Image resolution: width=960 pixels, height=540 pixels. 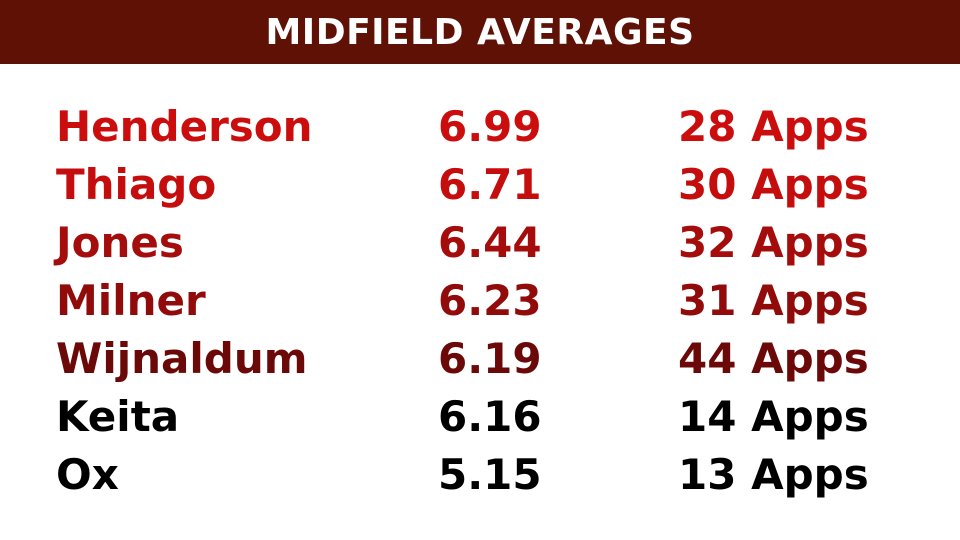 I want to click on player-name: Ox, so click(x=87, y=474).